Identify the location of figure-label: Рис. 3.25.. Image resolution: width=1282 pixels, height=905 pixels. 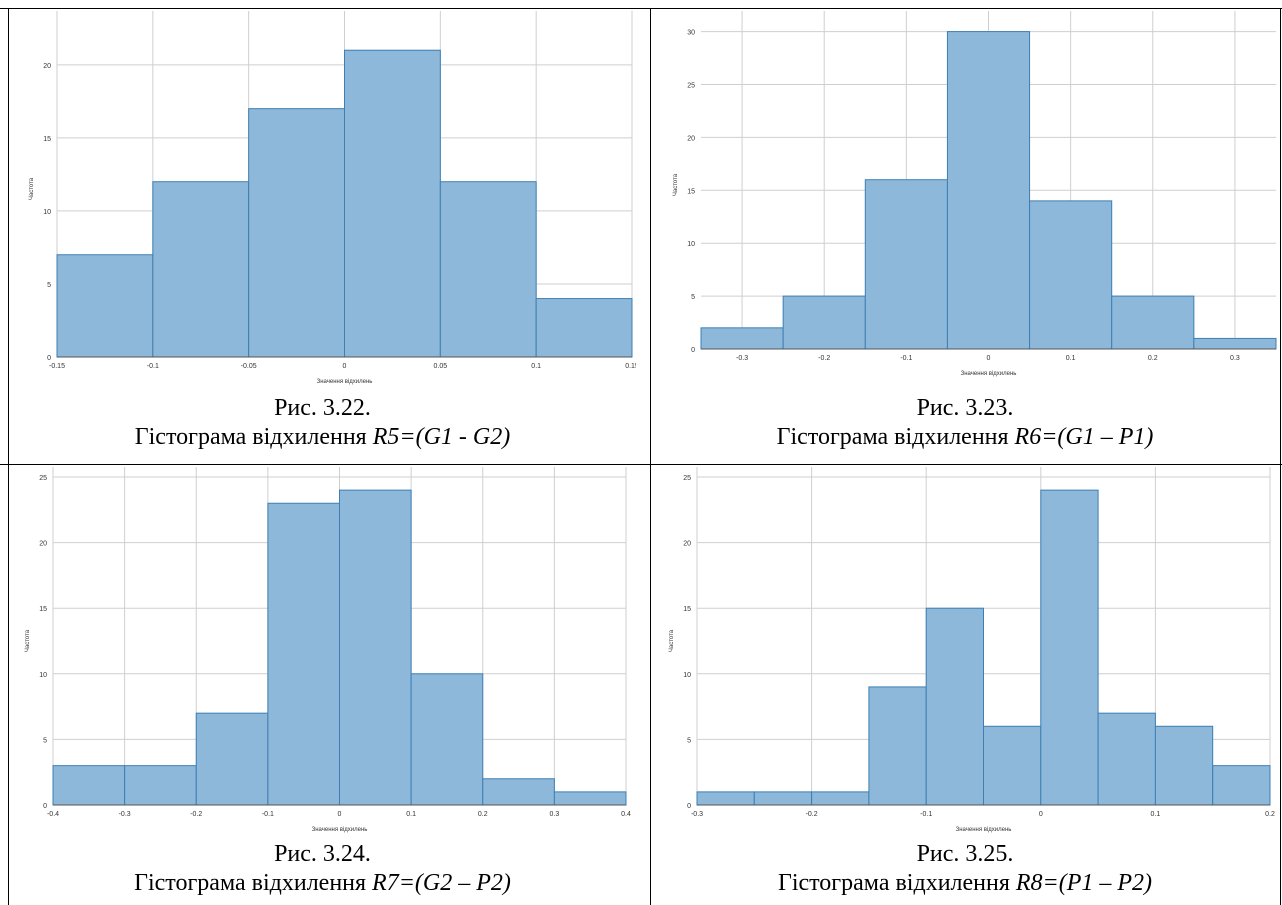
(965, 854).